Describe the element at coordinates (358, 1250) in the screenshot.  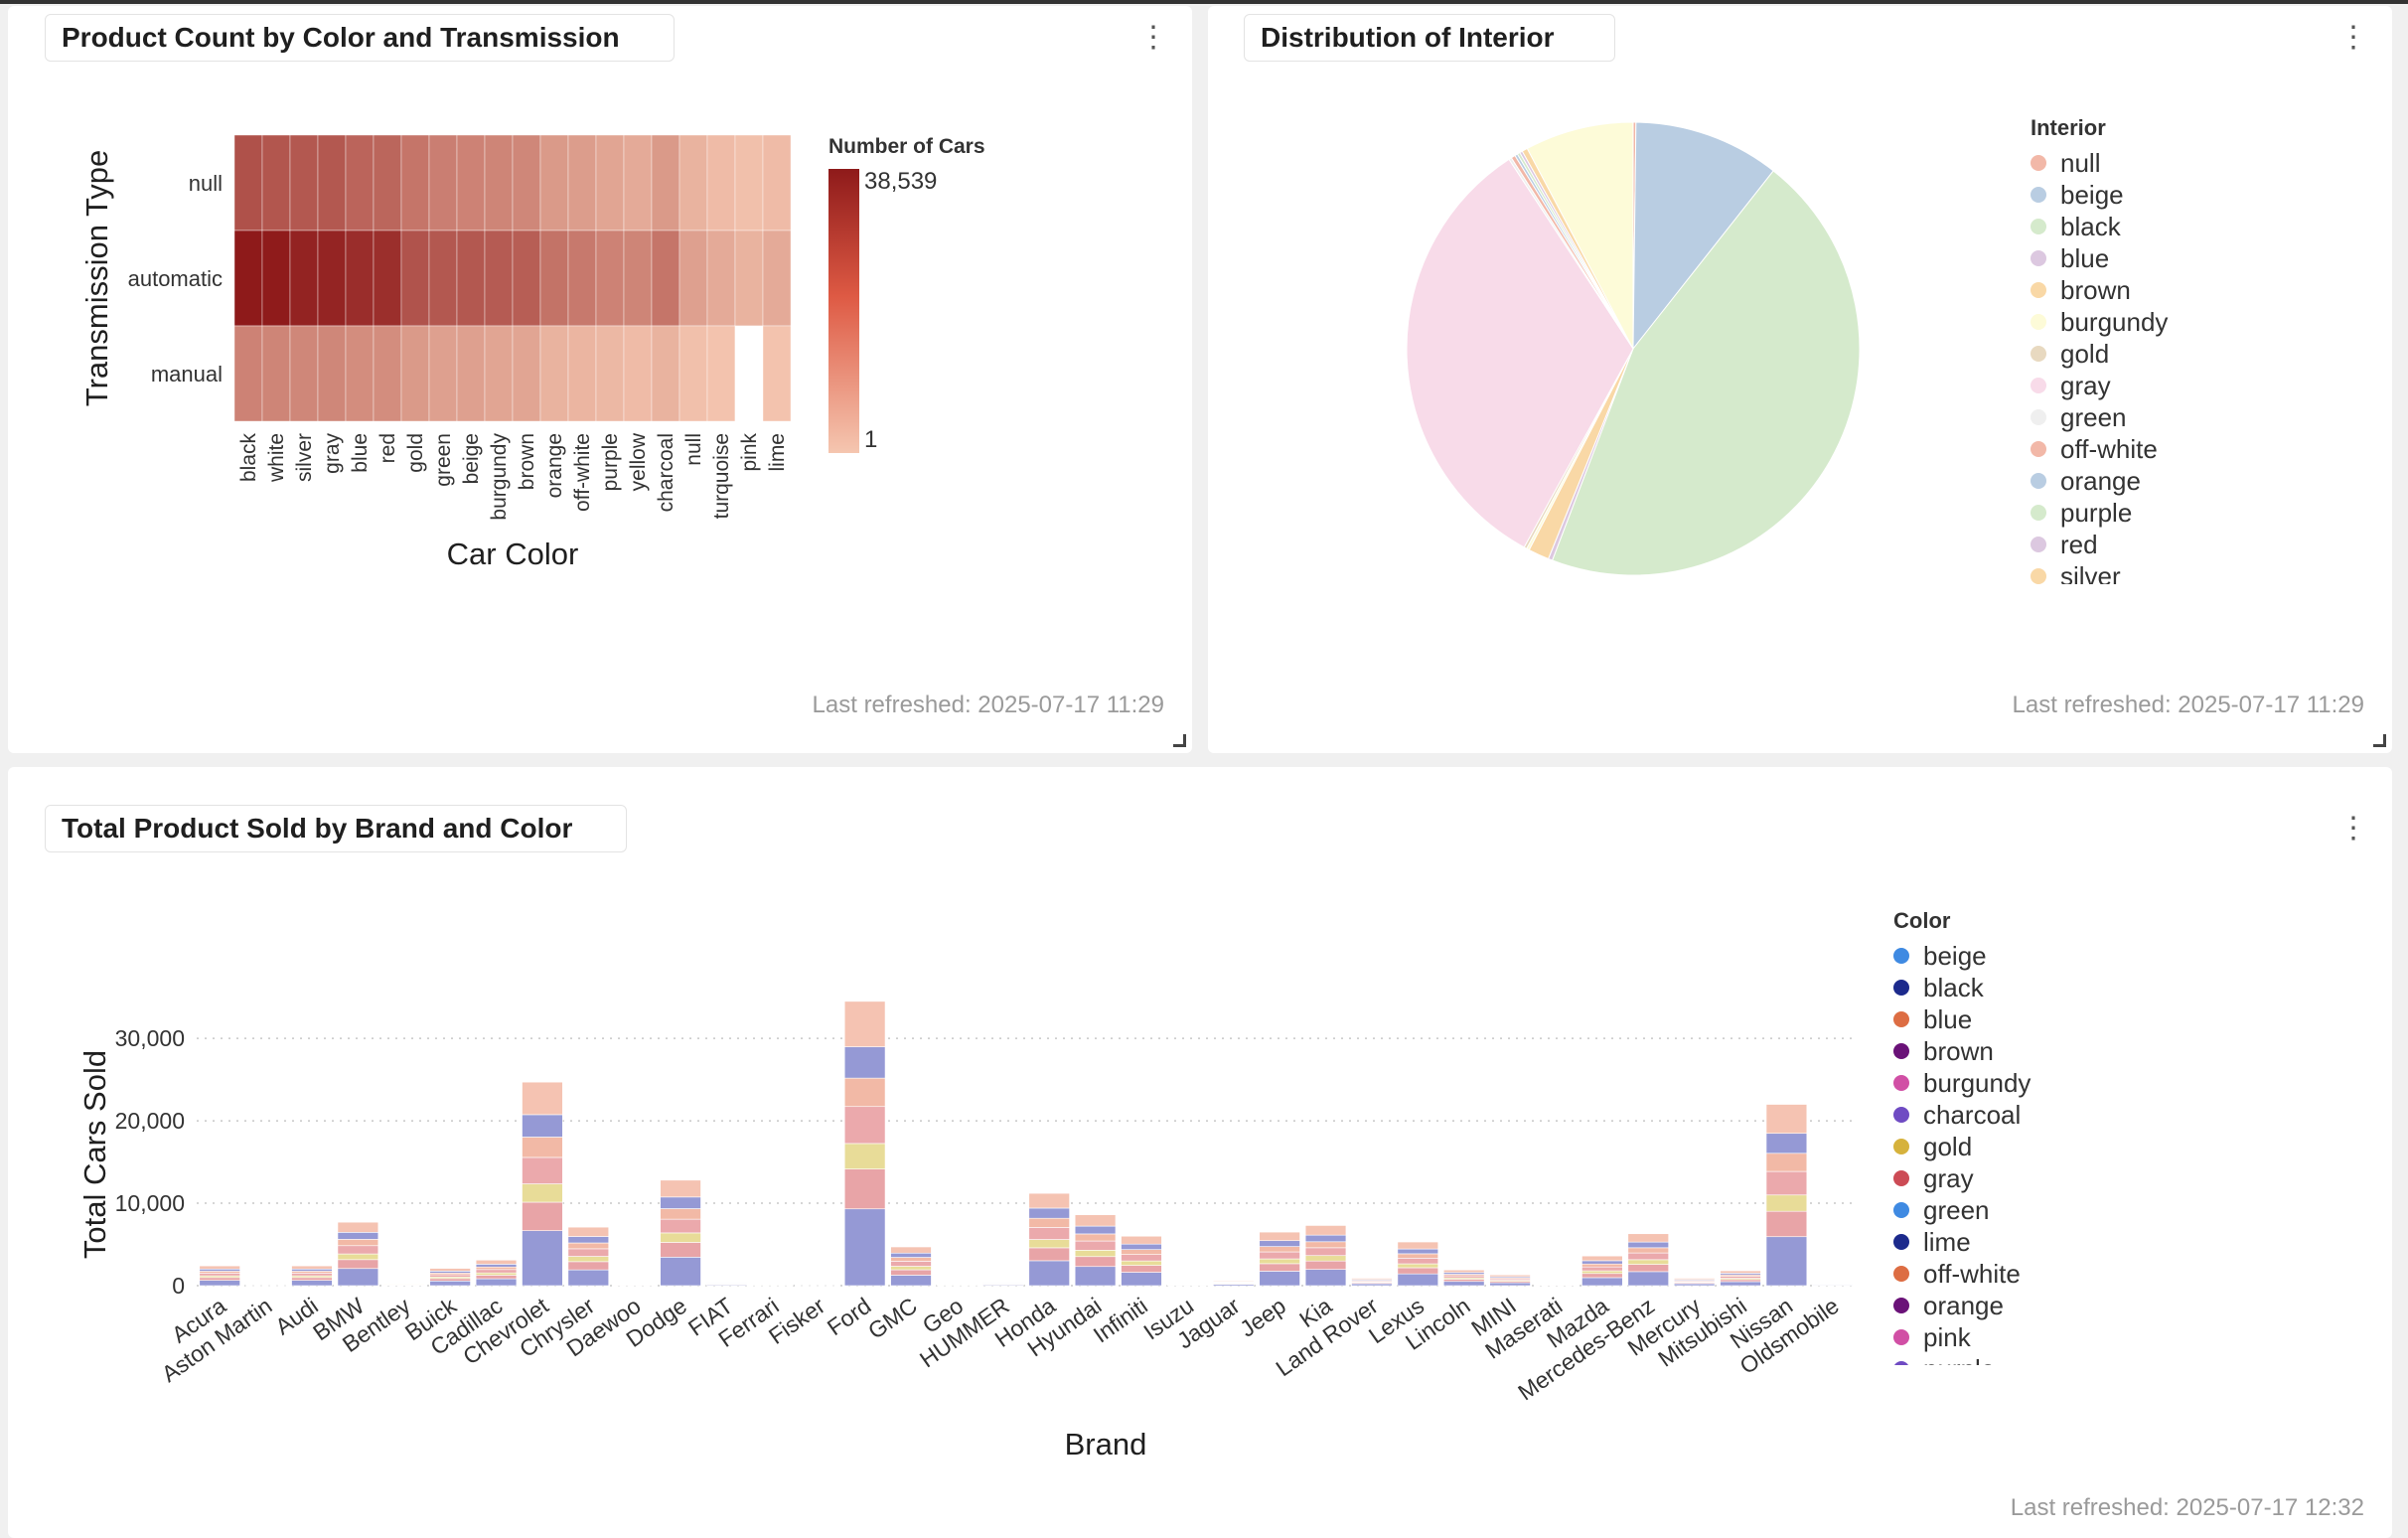
I see `bar-segment-BMW-gray` at that location.